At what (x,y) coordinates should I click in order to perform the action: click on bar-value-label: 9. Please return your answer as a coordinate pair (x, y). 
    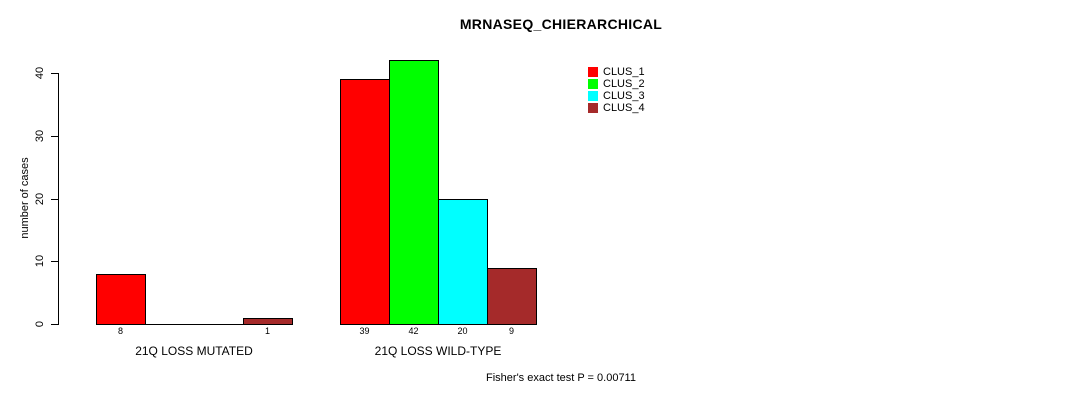
    Looking at the image, I should click on (511, 331).